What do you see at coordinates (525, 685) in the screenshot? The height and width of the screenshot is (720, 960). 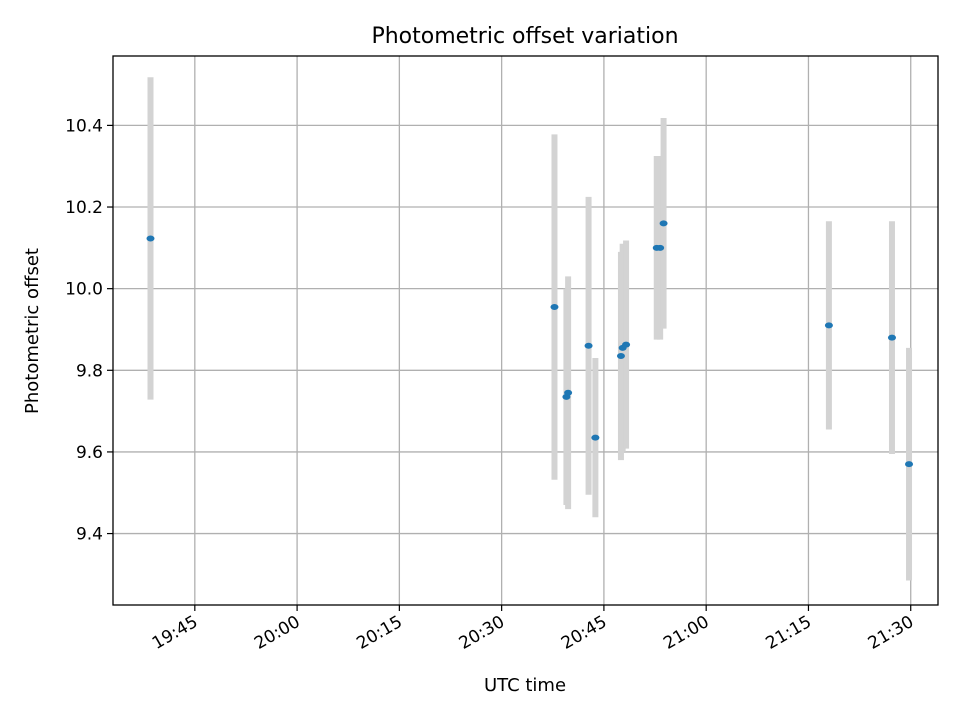 I see `x-axis-label: UTC time` at bounding box center [525, 685].